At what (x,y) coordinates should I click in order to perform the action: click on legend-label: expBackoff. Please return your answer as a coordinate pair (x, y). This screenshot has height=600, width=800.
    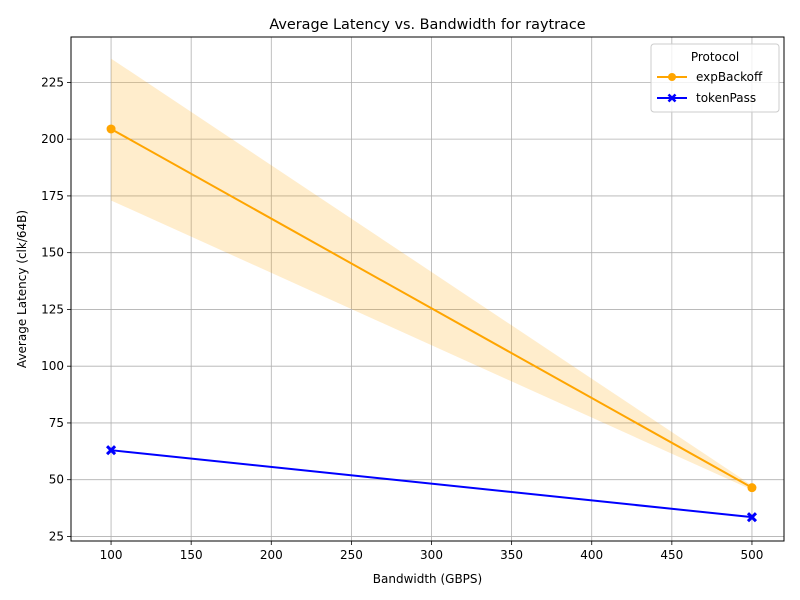
    Looking at the image, I should click on (729, 77).